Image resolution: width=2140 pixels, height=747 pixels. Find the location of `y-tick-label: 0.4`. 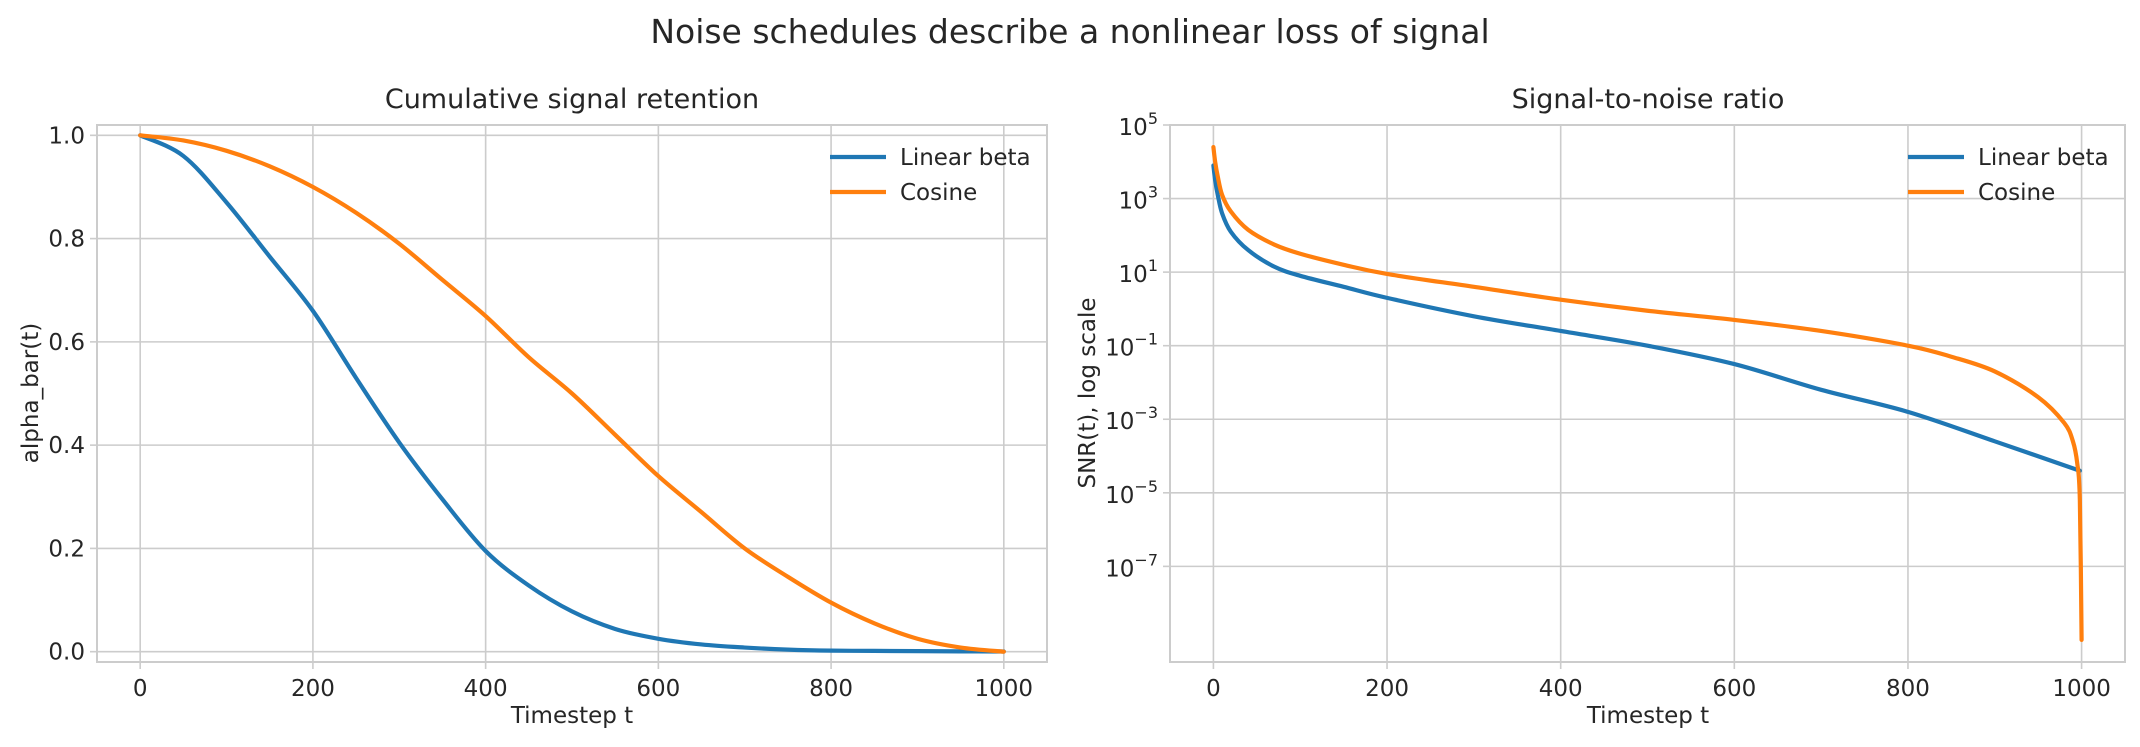

y-tick-label: 0.4 is located at coordinates (66, 446).